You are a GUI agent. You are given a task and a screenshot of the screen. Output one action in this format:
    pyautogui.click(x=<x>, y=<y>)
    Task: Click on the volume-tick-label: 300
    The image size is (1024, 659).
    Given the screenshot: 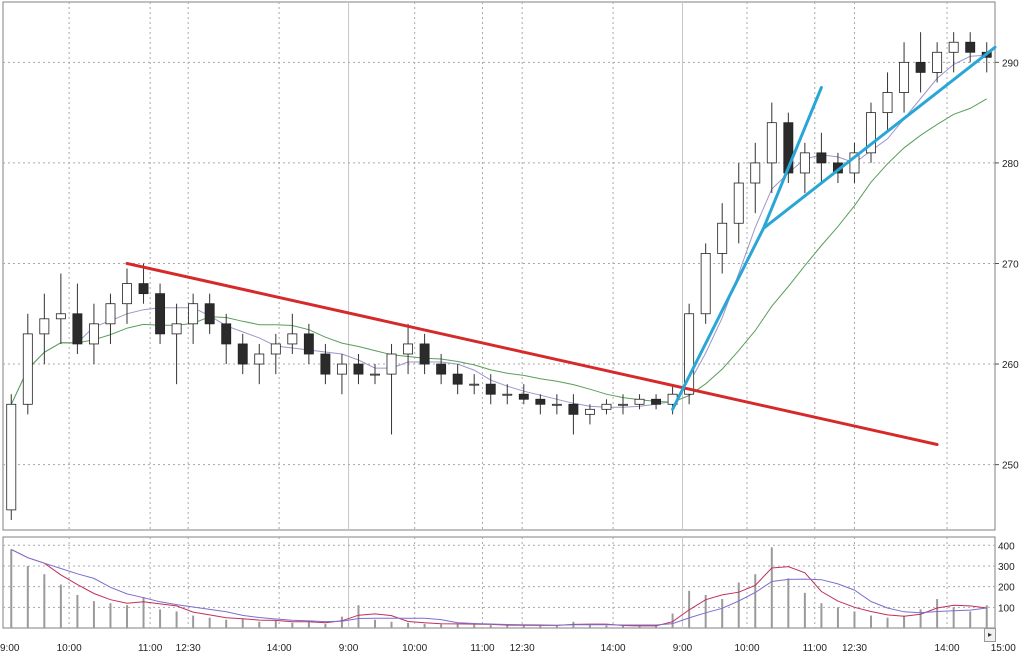 What is the action you would take?
    pyautogui.click(x=1006, y=567)
    